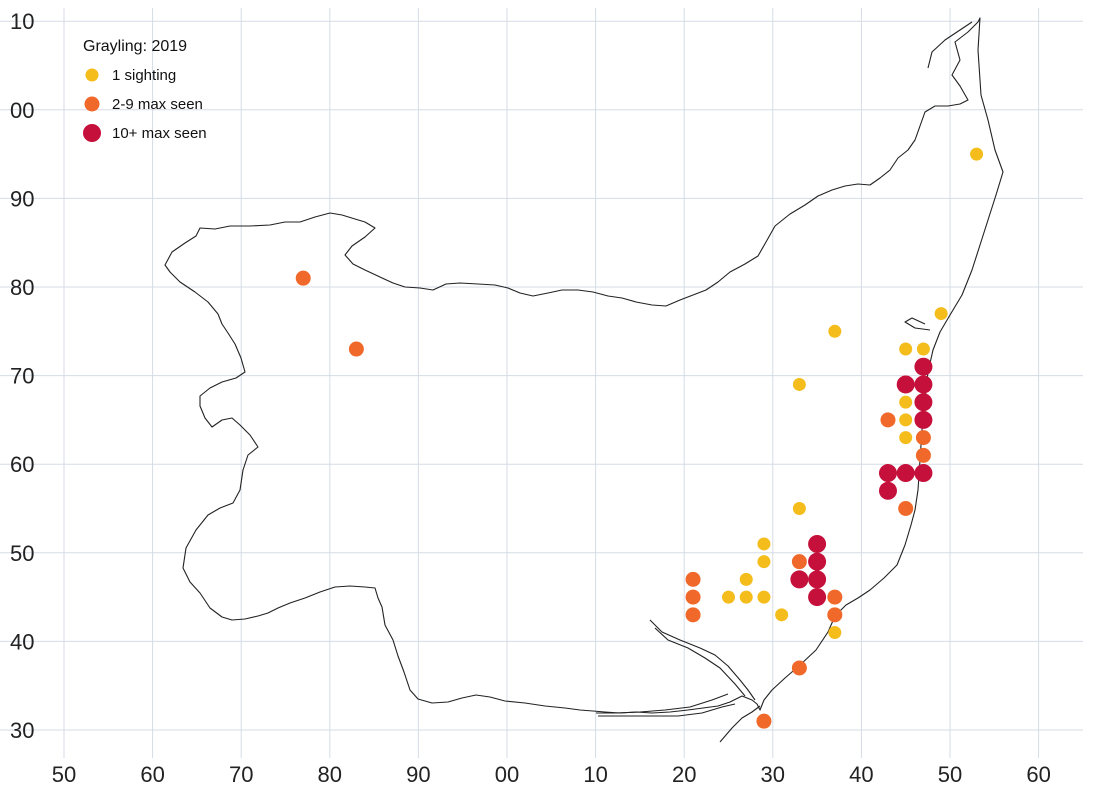 This screenshot has width=1095, height=789. I want to click on y-tick-label: 90, so click(22, 198).